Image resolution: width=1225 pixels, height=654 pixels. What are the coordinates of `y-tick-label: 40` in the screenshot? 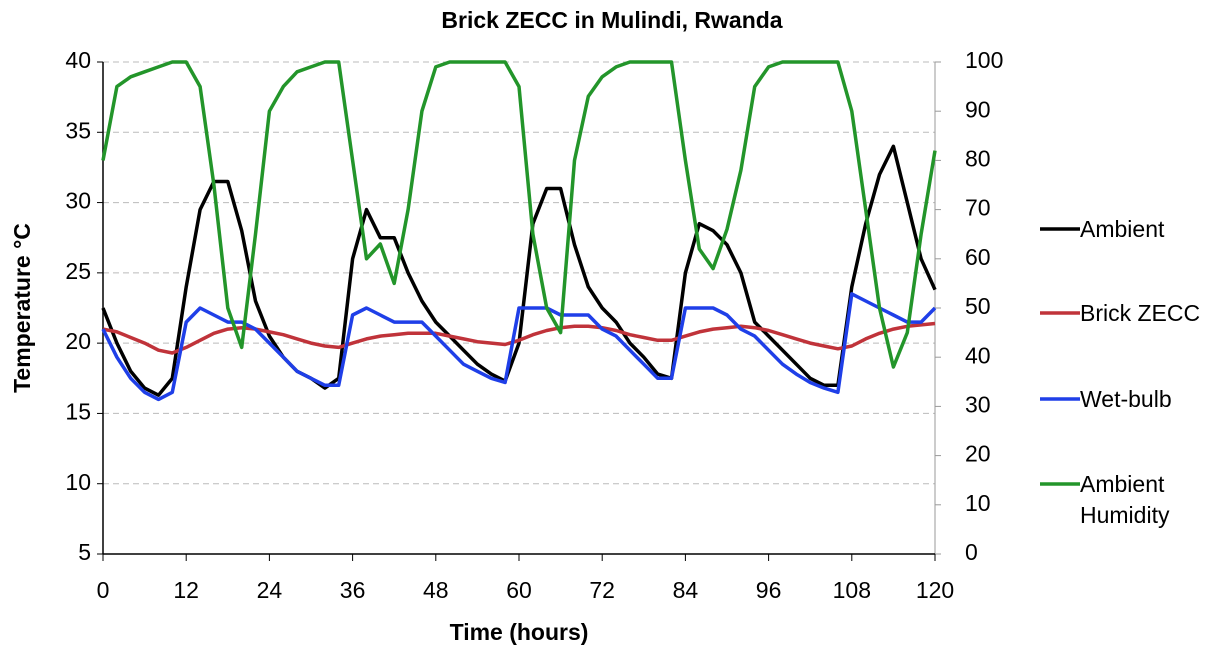 It's located at (78, 60).